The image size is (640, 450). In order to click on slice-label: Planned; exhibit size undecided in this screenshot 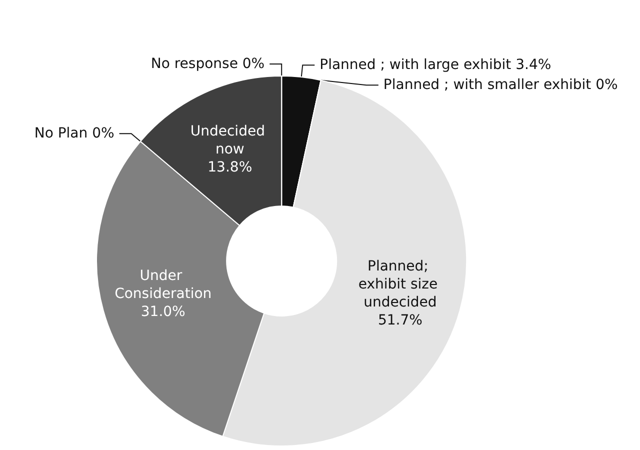, I will do `click(400, 284)`.